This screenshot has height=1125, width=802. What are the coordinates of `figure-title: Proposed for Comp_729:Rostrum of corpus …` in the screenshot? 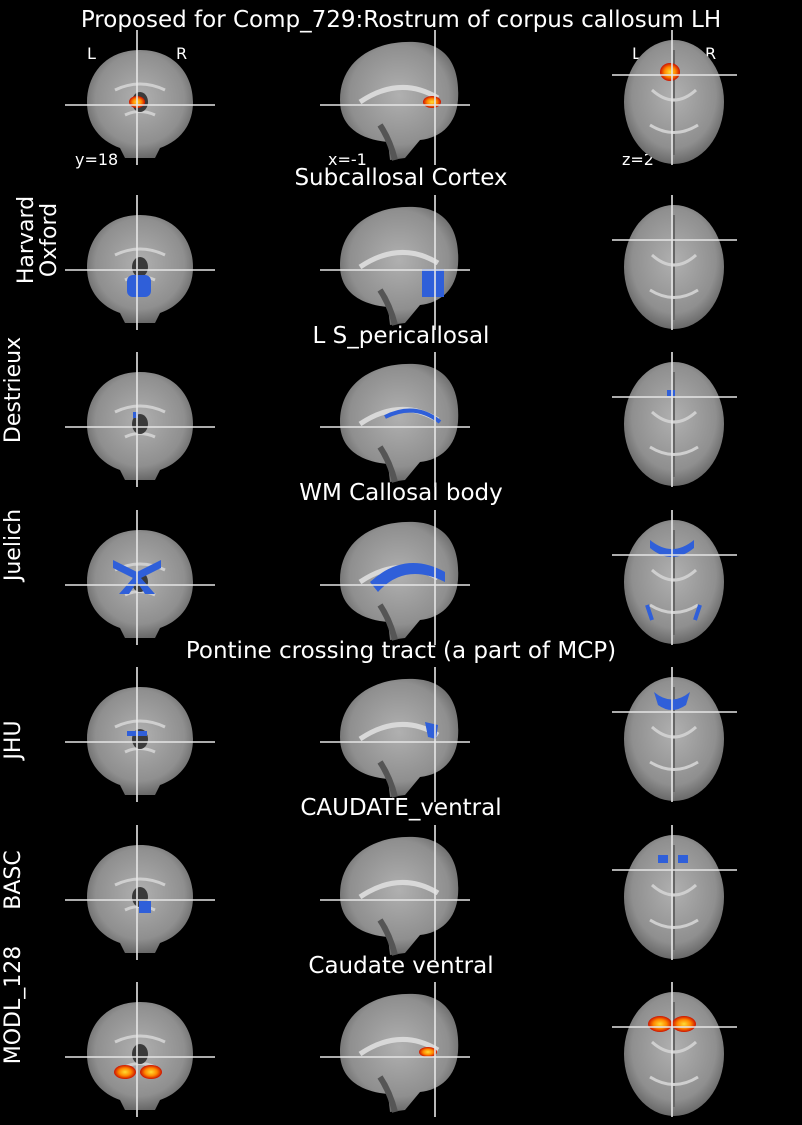 It's located at (401, 20).